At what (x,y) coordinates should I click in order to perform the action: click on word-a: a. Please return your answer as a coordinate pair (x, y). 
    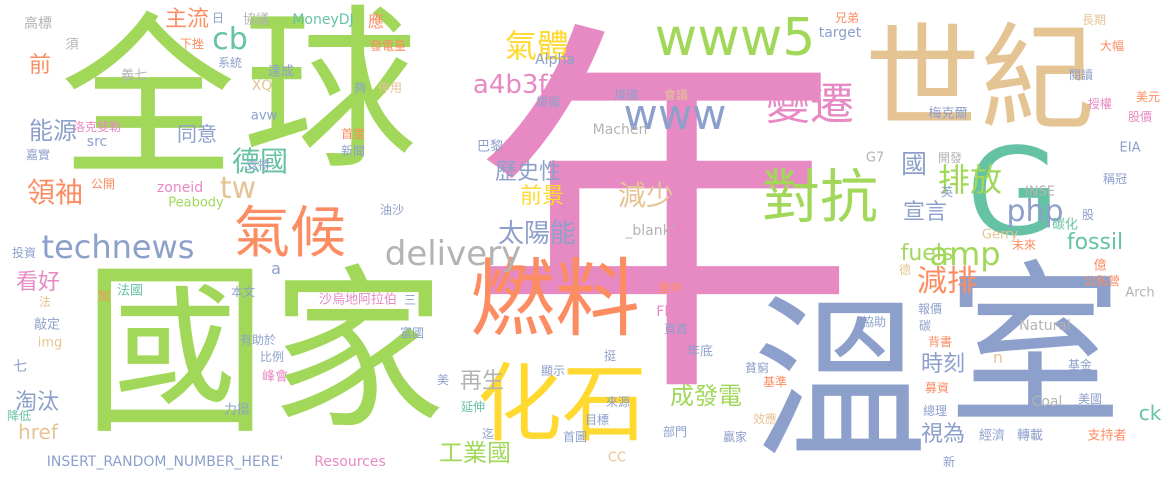
    Looking at the image, I should click on (276, 268).